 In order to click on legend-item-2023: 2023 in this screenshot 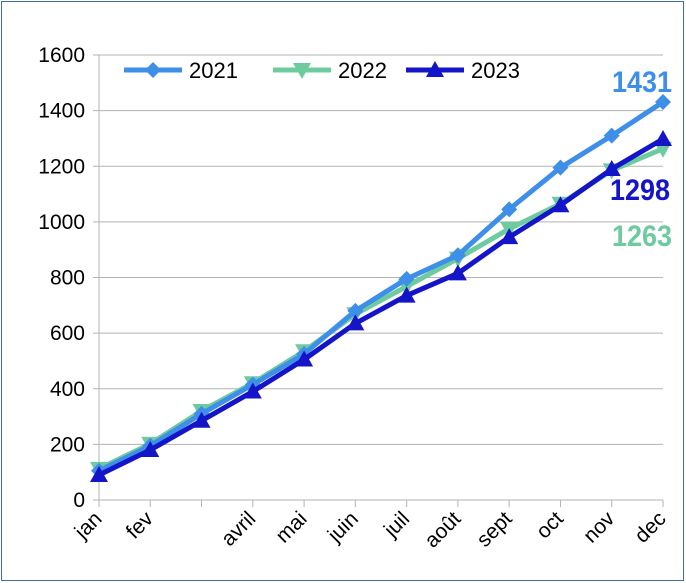, I will do `click(463, 70)`.